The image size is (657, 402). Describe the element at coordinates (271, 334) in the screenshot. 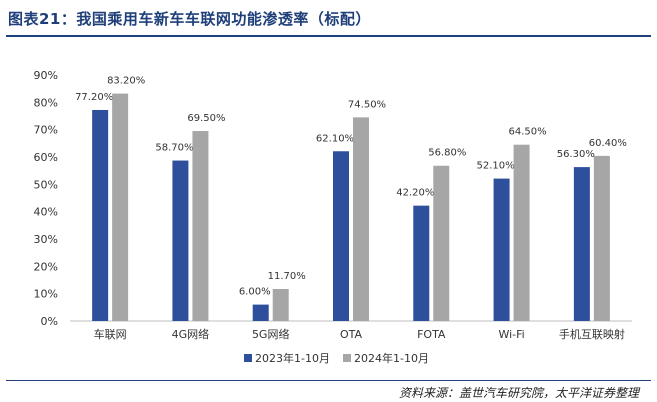

I see `x-tick-label: 5G网络` at that location.